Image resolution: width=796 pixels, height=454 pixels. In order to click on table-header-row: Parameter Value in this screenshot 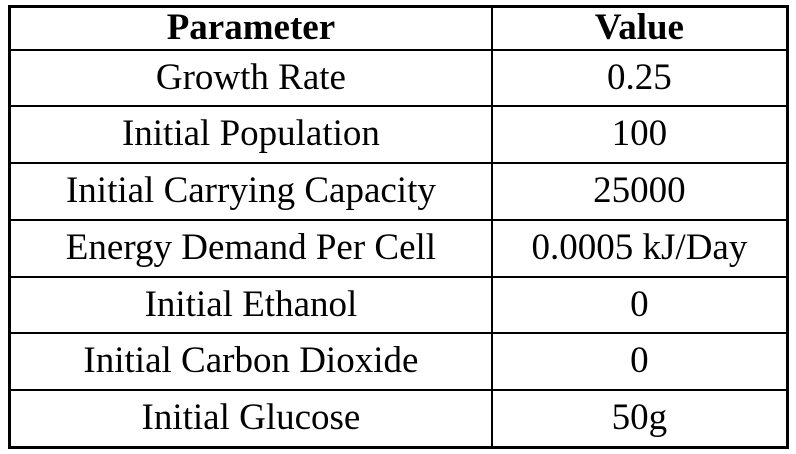, I will do `click(398, 28)`.